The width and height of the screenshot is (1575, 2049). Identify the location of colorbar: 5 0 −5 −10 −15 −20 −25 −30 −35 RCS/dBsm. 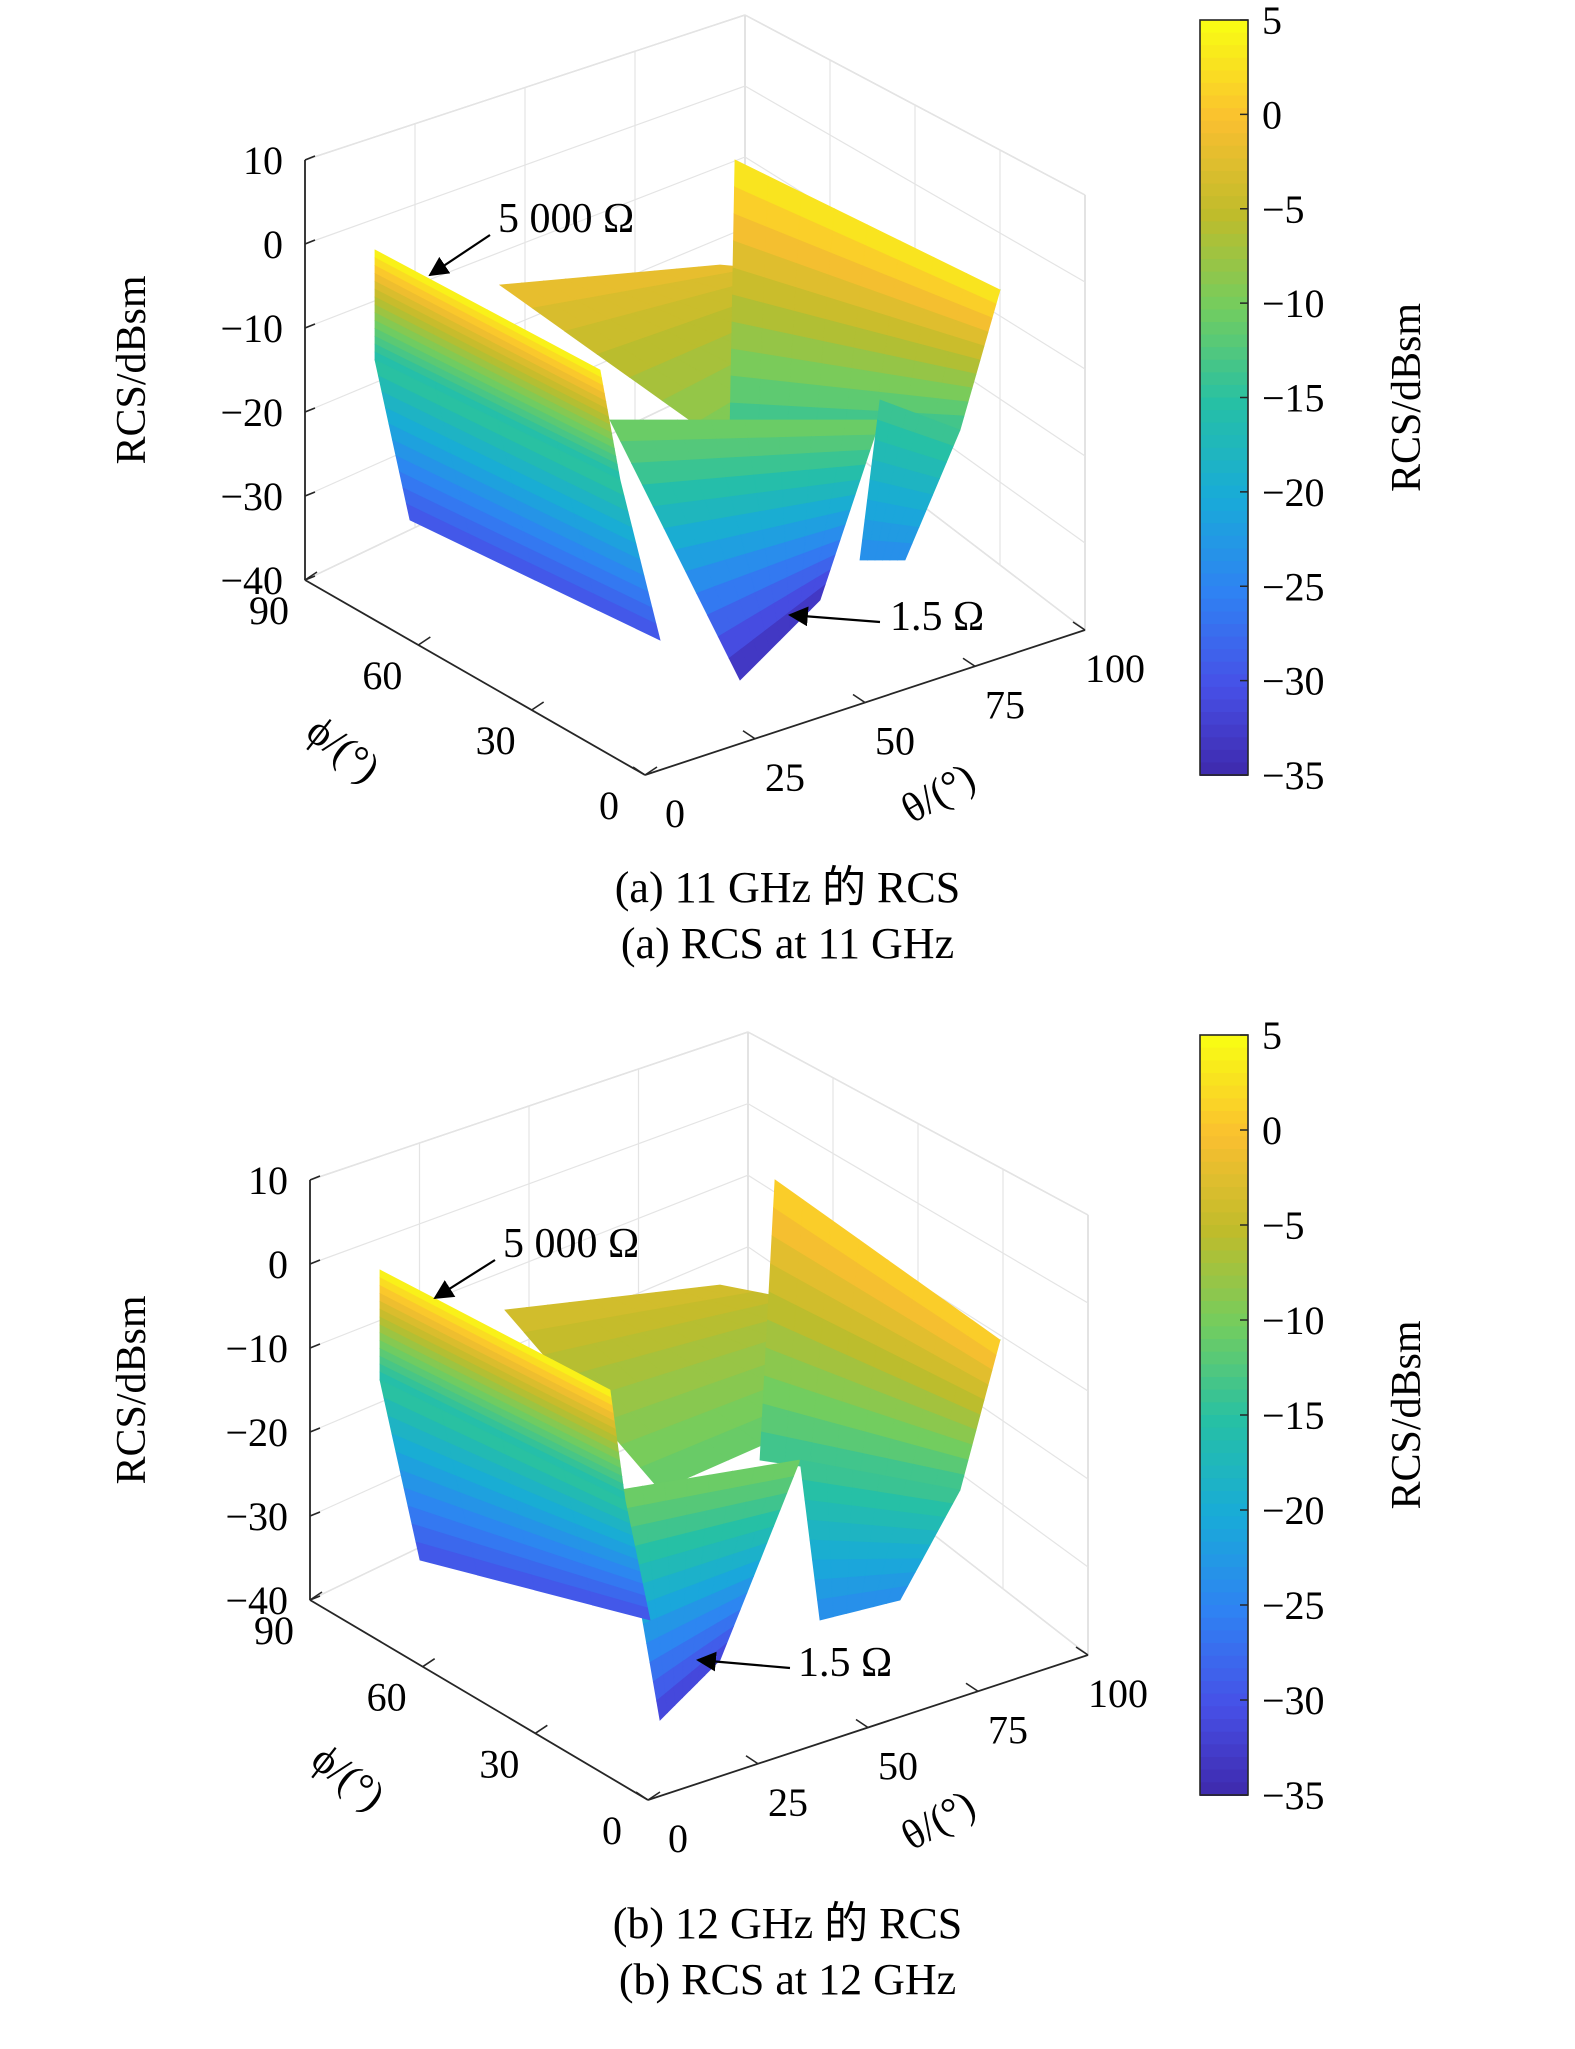
(1314, 1419).